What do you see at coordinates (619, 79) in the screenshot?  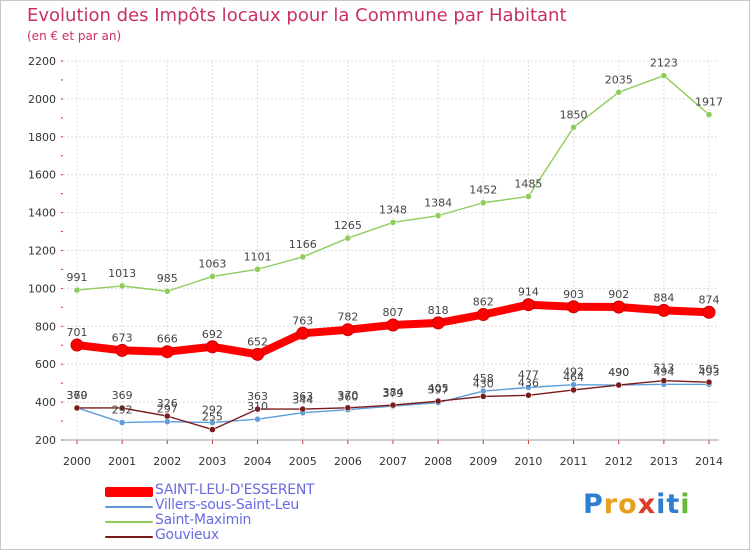 I see `data-label: 2035` at bounding box center [619, 79].